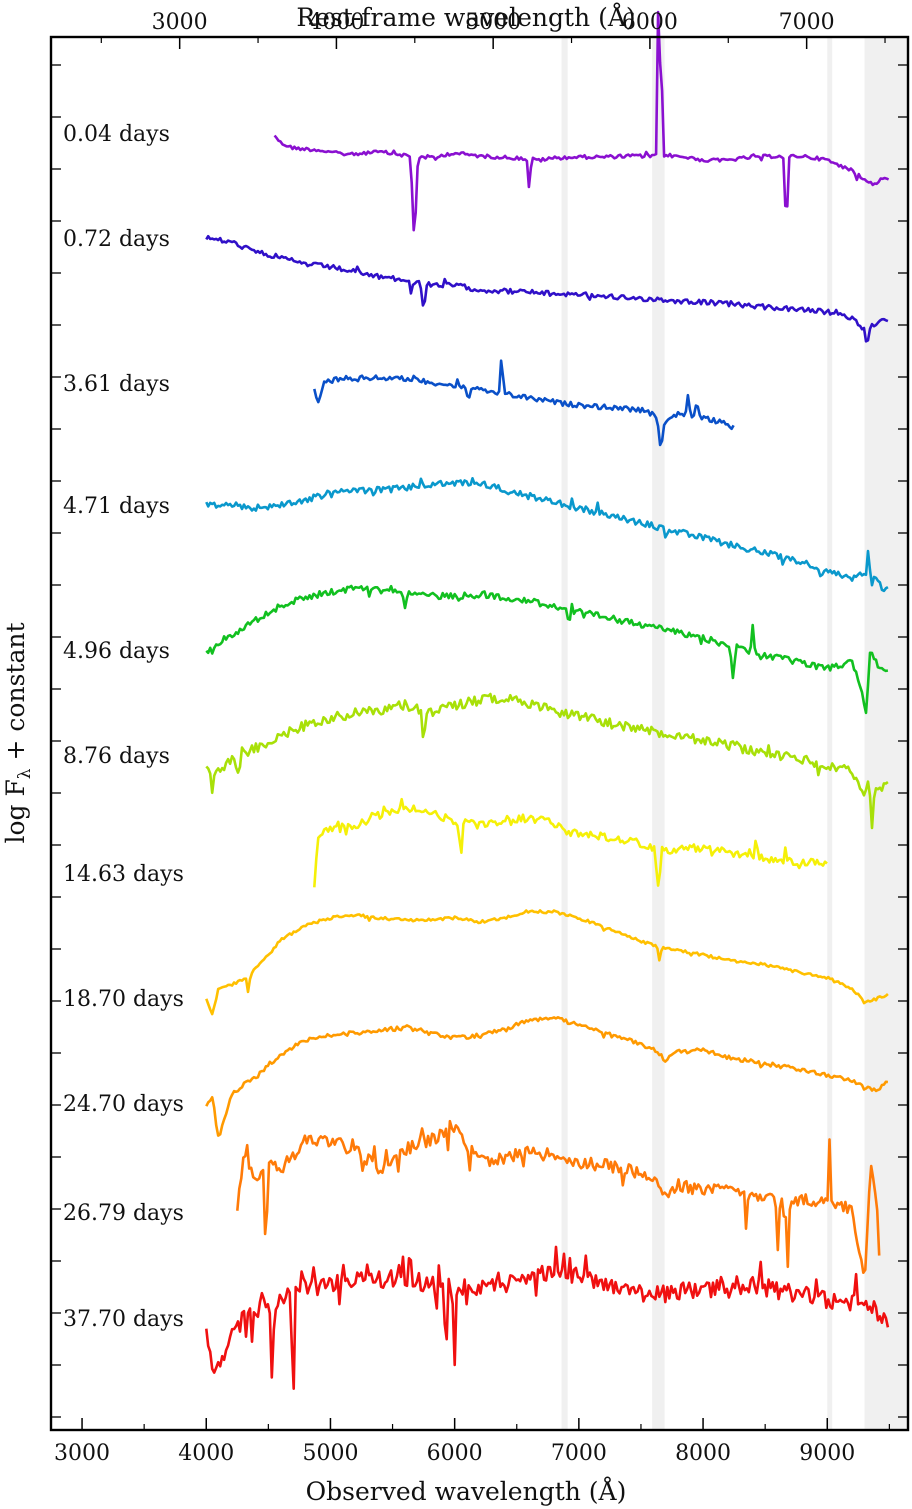 The height and width of the screenshot is (1509, 912). I want to click on series-label-10: 37.70 days, so click(123, 1319).